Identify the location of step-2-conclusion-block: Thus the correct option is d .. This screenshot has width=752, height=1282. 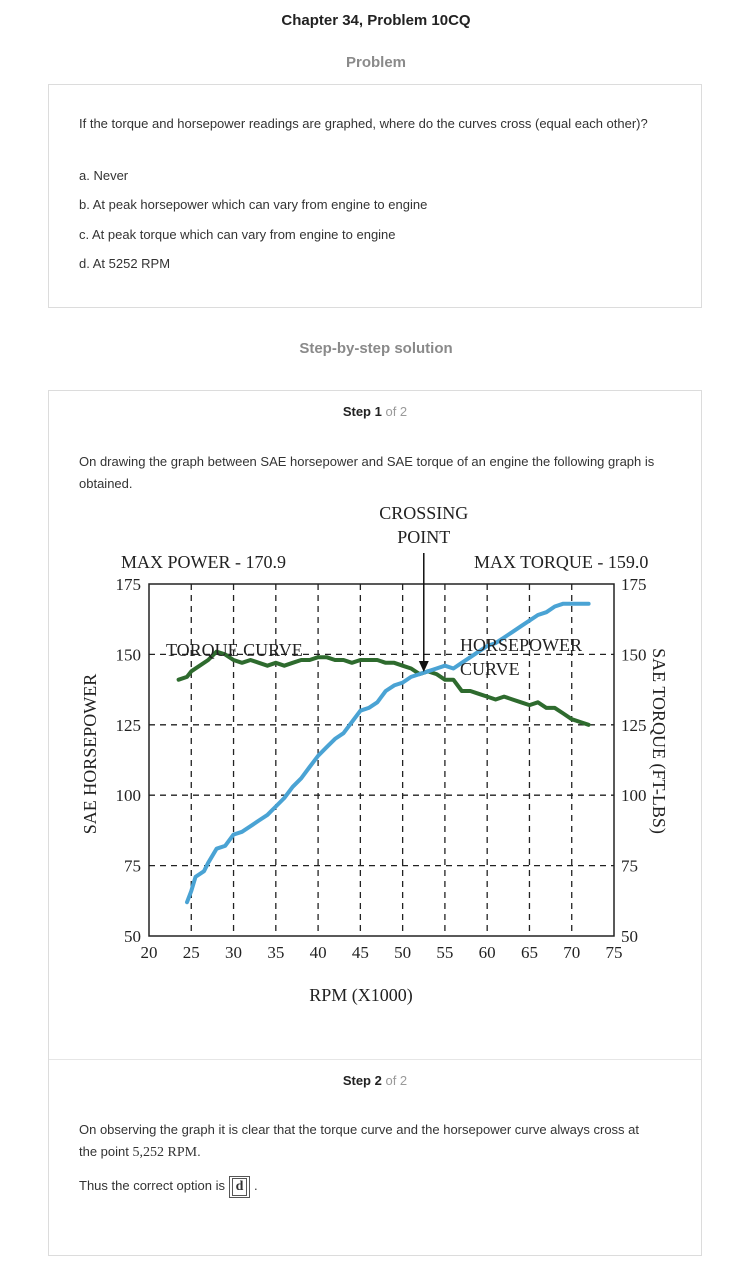
(369, 1186).